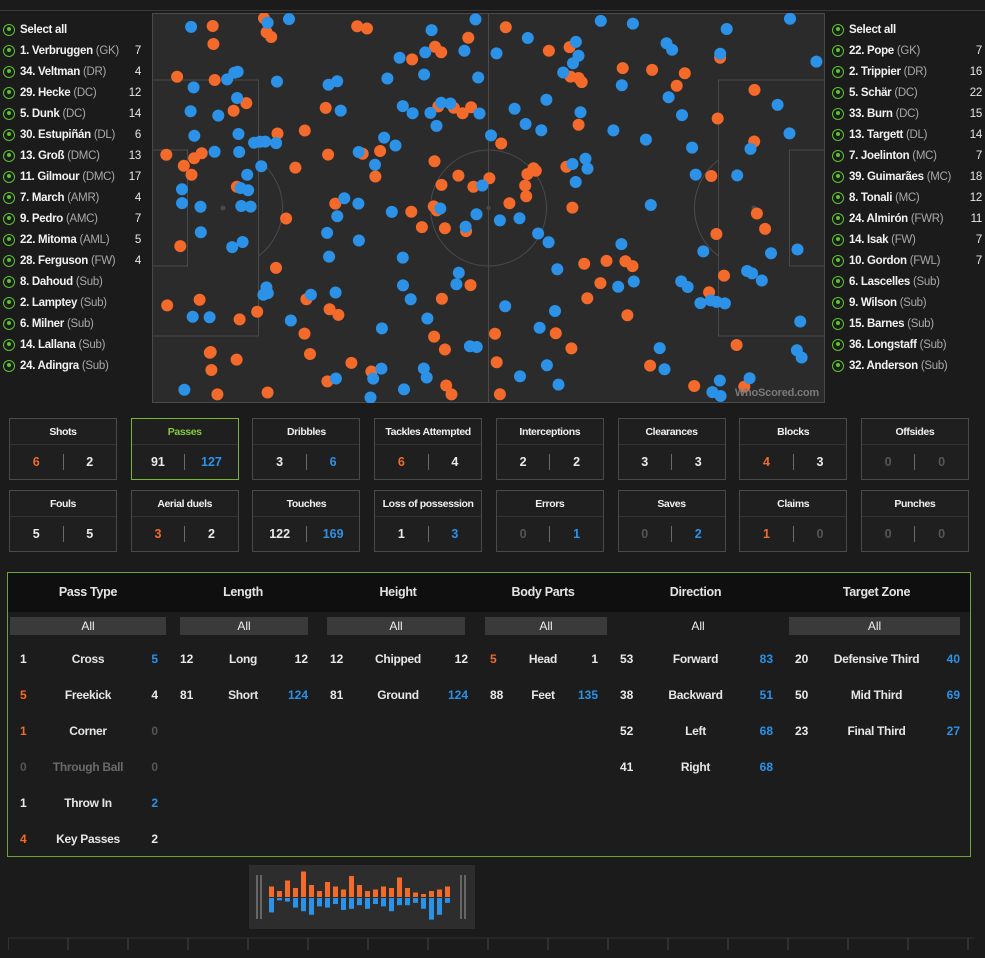 The width and height of the screenshot is (985, 958). I want to click on away-player-row: 15. Barnes (Sub), so click(907, 323).